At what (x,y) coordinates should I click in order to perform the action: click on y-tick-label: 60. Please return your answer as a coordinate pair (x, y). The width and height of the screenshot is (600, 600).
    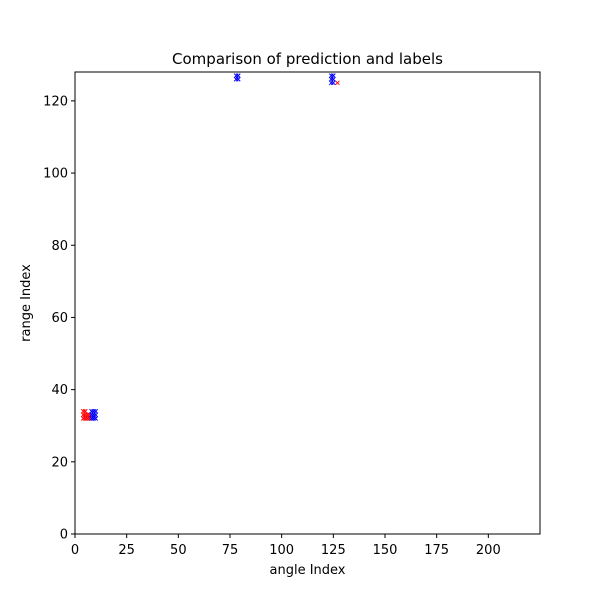
    Looking at the image, I should click on (59, 318).